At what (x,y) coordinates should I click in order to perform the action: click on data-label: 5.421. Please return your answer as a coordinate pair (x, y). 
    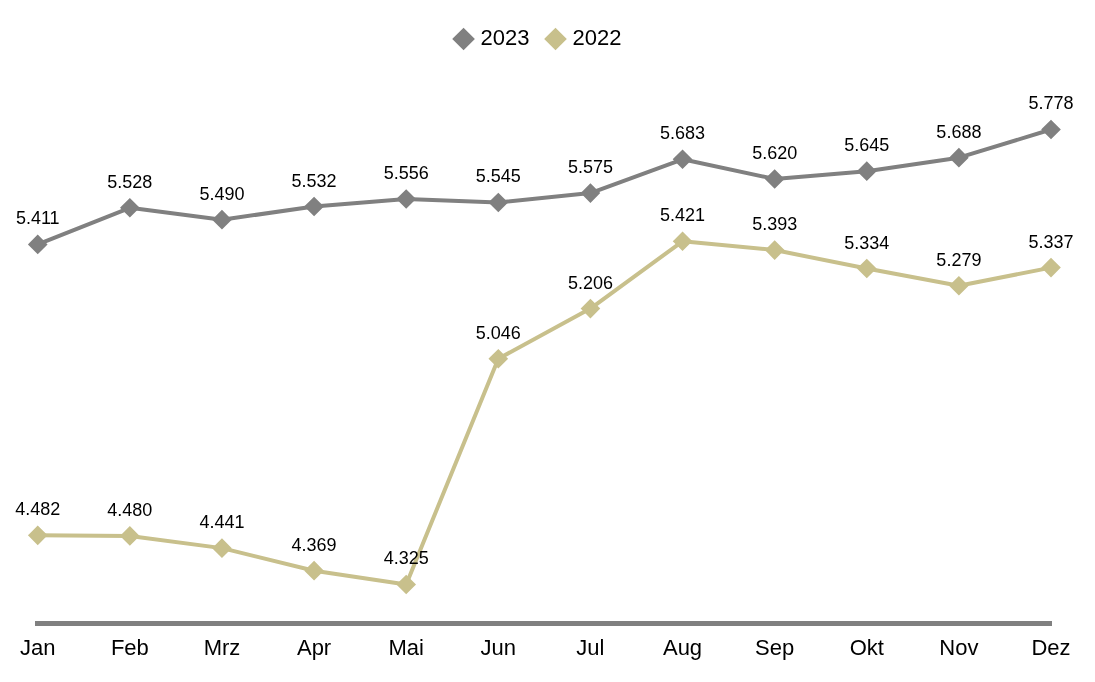
    Looking at the image, I should click on (683, 215).